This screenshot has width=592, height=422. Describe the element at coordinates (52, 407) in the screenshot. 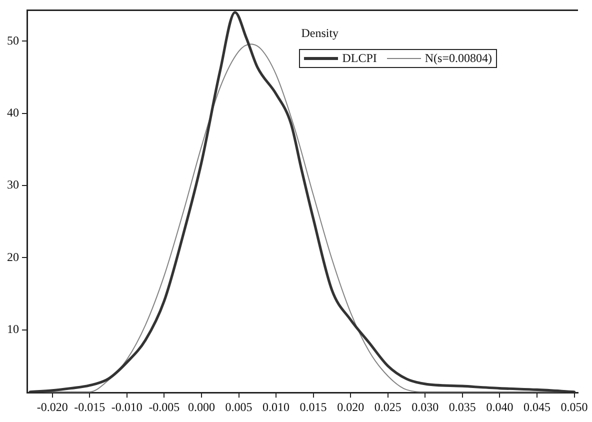

I see `x-tick-label: -0.020` at that location.